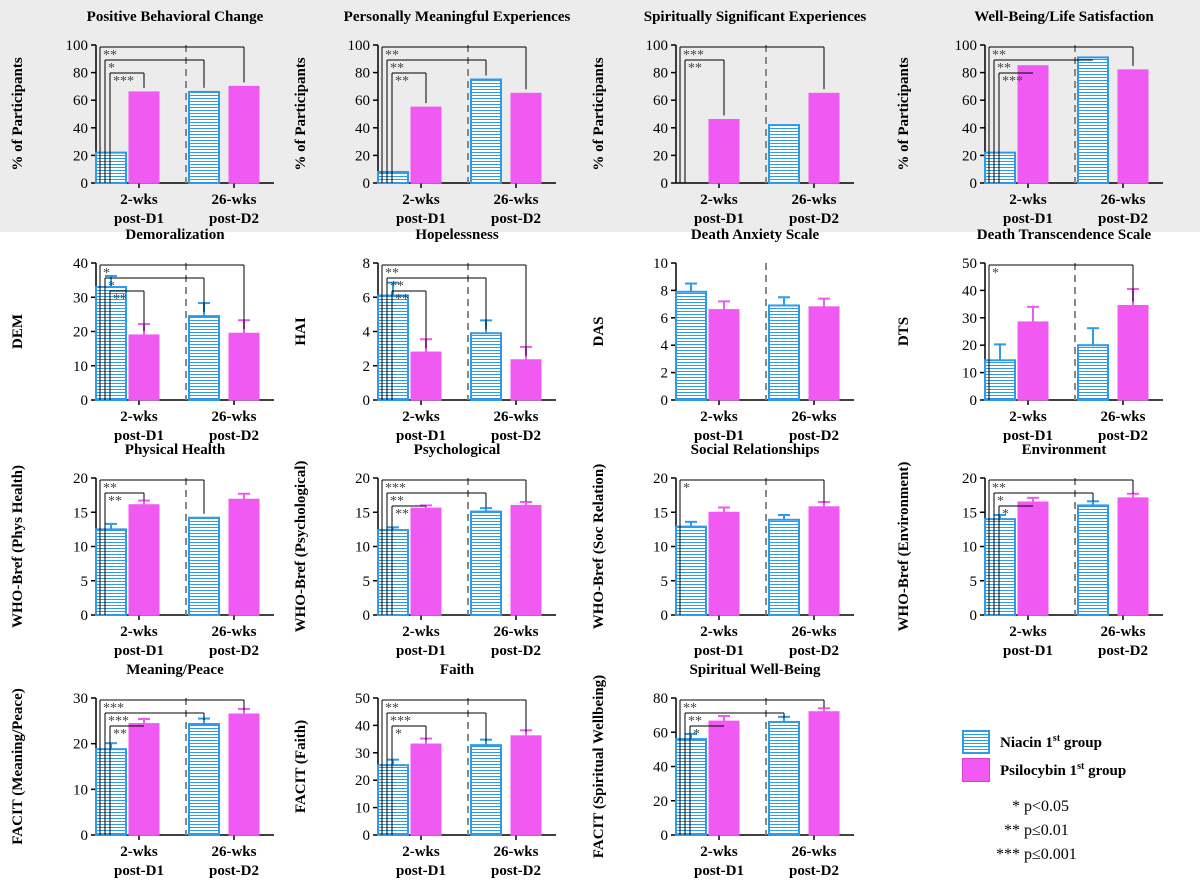 The width and height of the screenshot is (1200, 894). What do you see at coordinates (80, 479) in the screenshot?
I see `chart9-ytick-label-4: 20` at bounding box center [80, 479].